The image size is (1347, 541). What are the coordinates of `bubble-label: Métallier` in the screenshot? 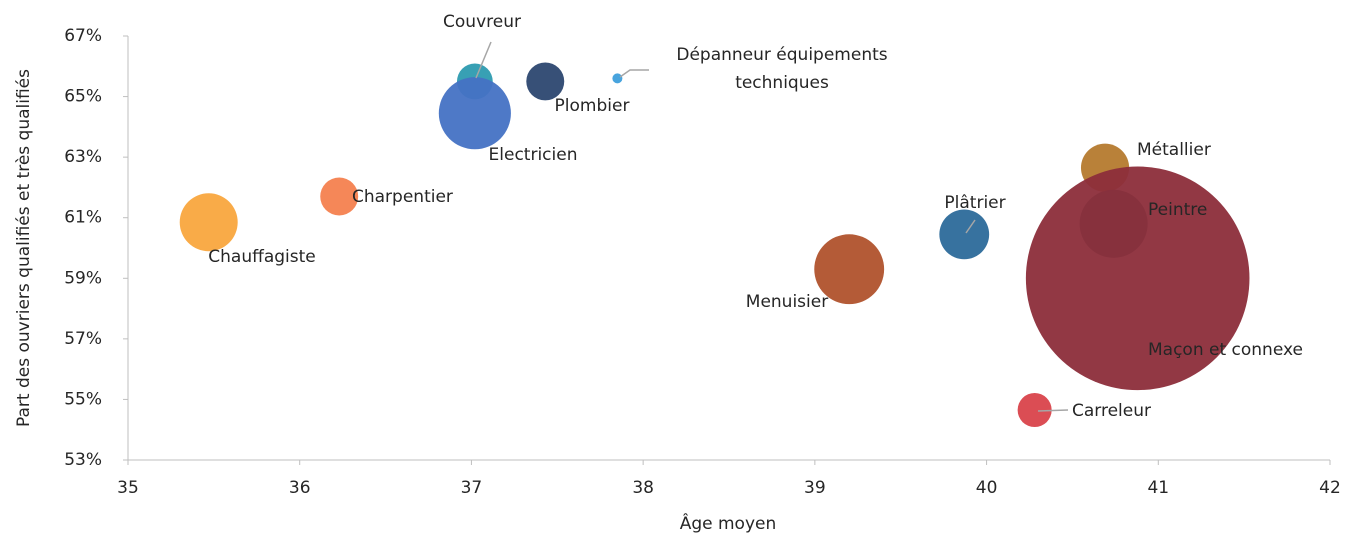 It's located at (1174, 150).